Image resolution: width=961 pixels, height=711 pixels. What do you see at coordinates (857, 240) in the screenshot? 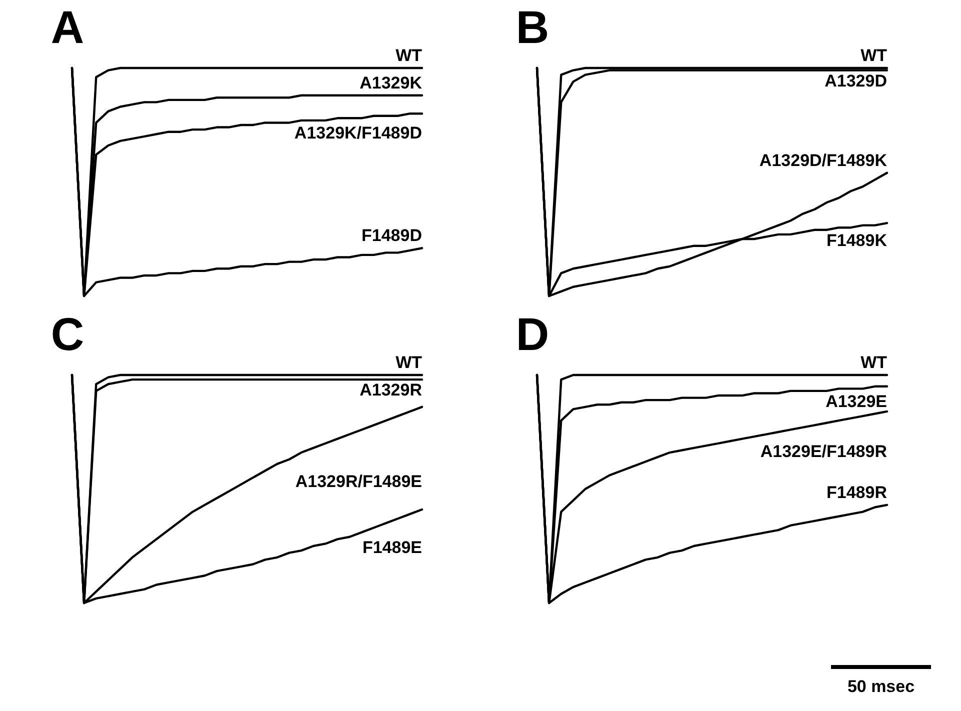
I see `series-label: F1489K` at bounding box center [857, 240].